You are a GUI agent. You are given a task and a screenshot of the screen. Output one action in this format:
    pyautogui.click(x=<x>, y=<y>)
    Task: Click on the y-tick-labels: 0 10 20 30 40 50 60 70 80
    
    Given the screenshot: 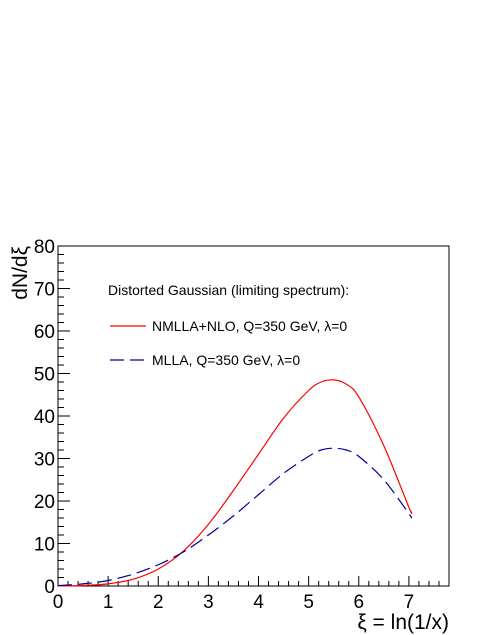 What is the action you would take?
    pyautogui.click(x=44, y=417)
    